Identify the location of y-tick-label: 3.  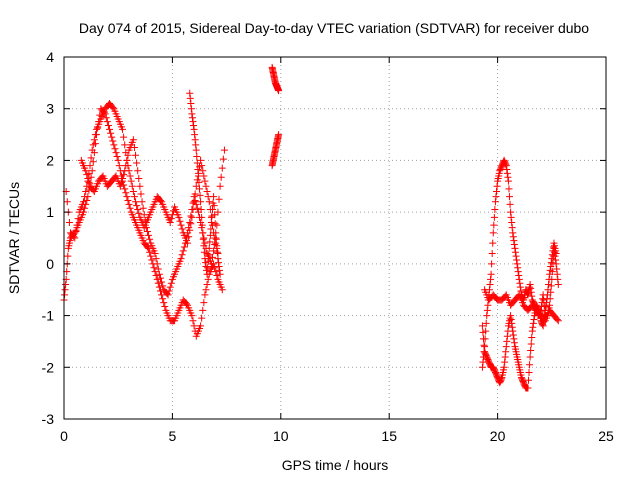
(50, 109).